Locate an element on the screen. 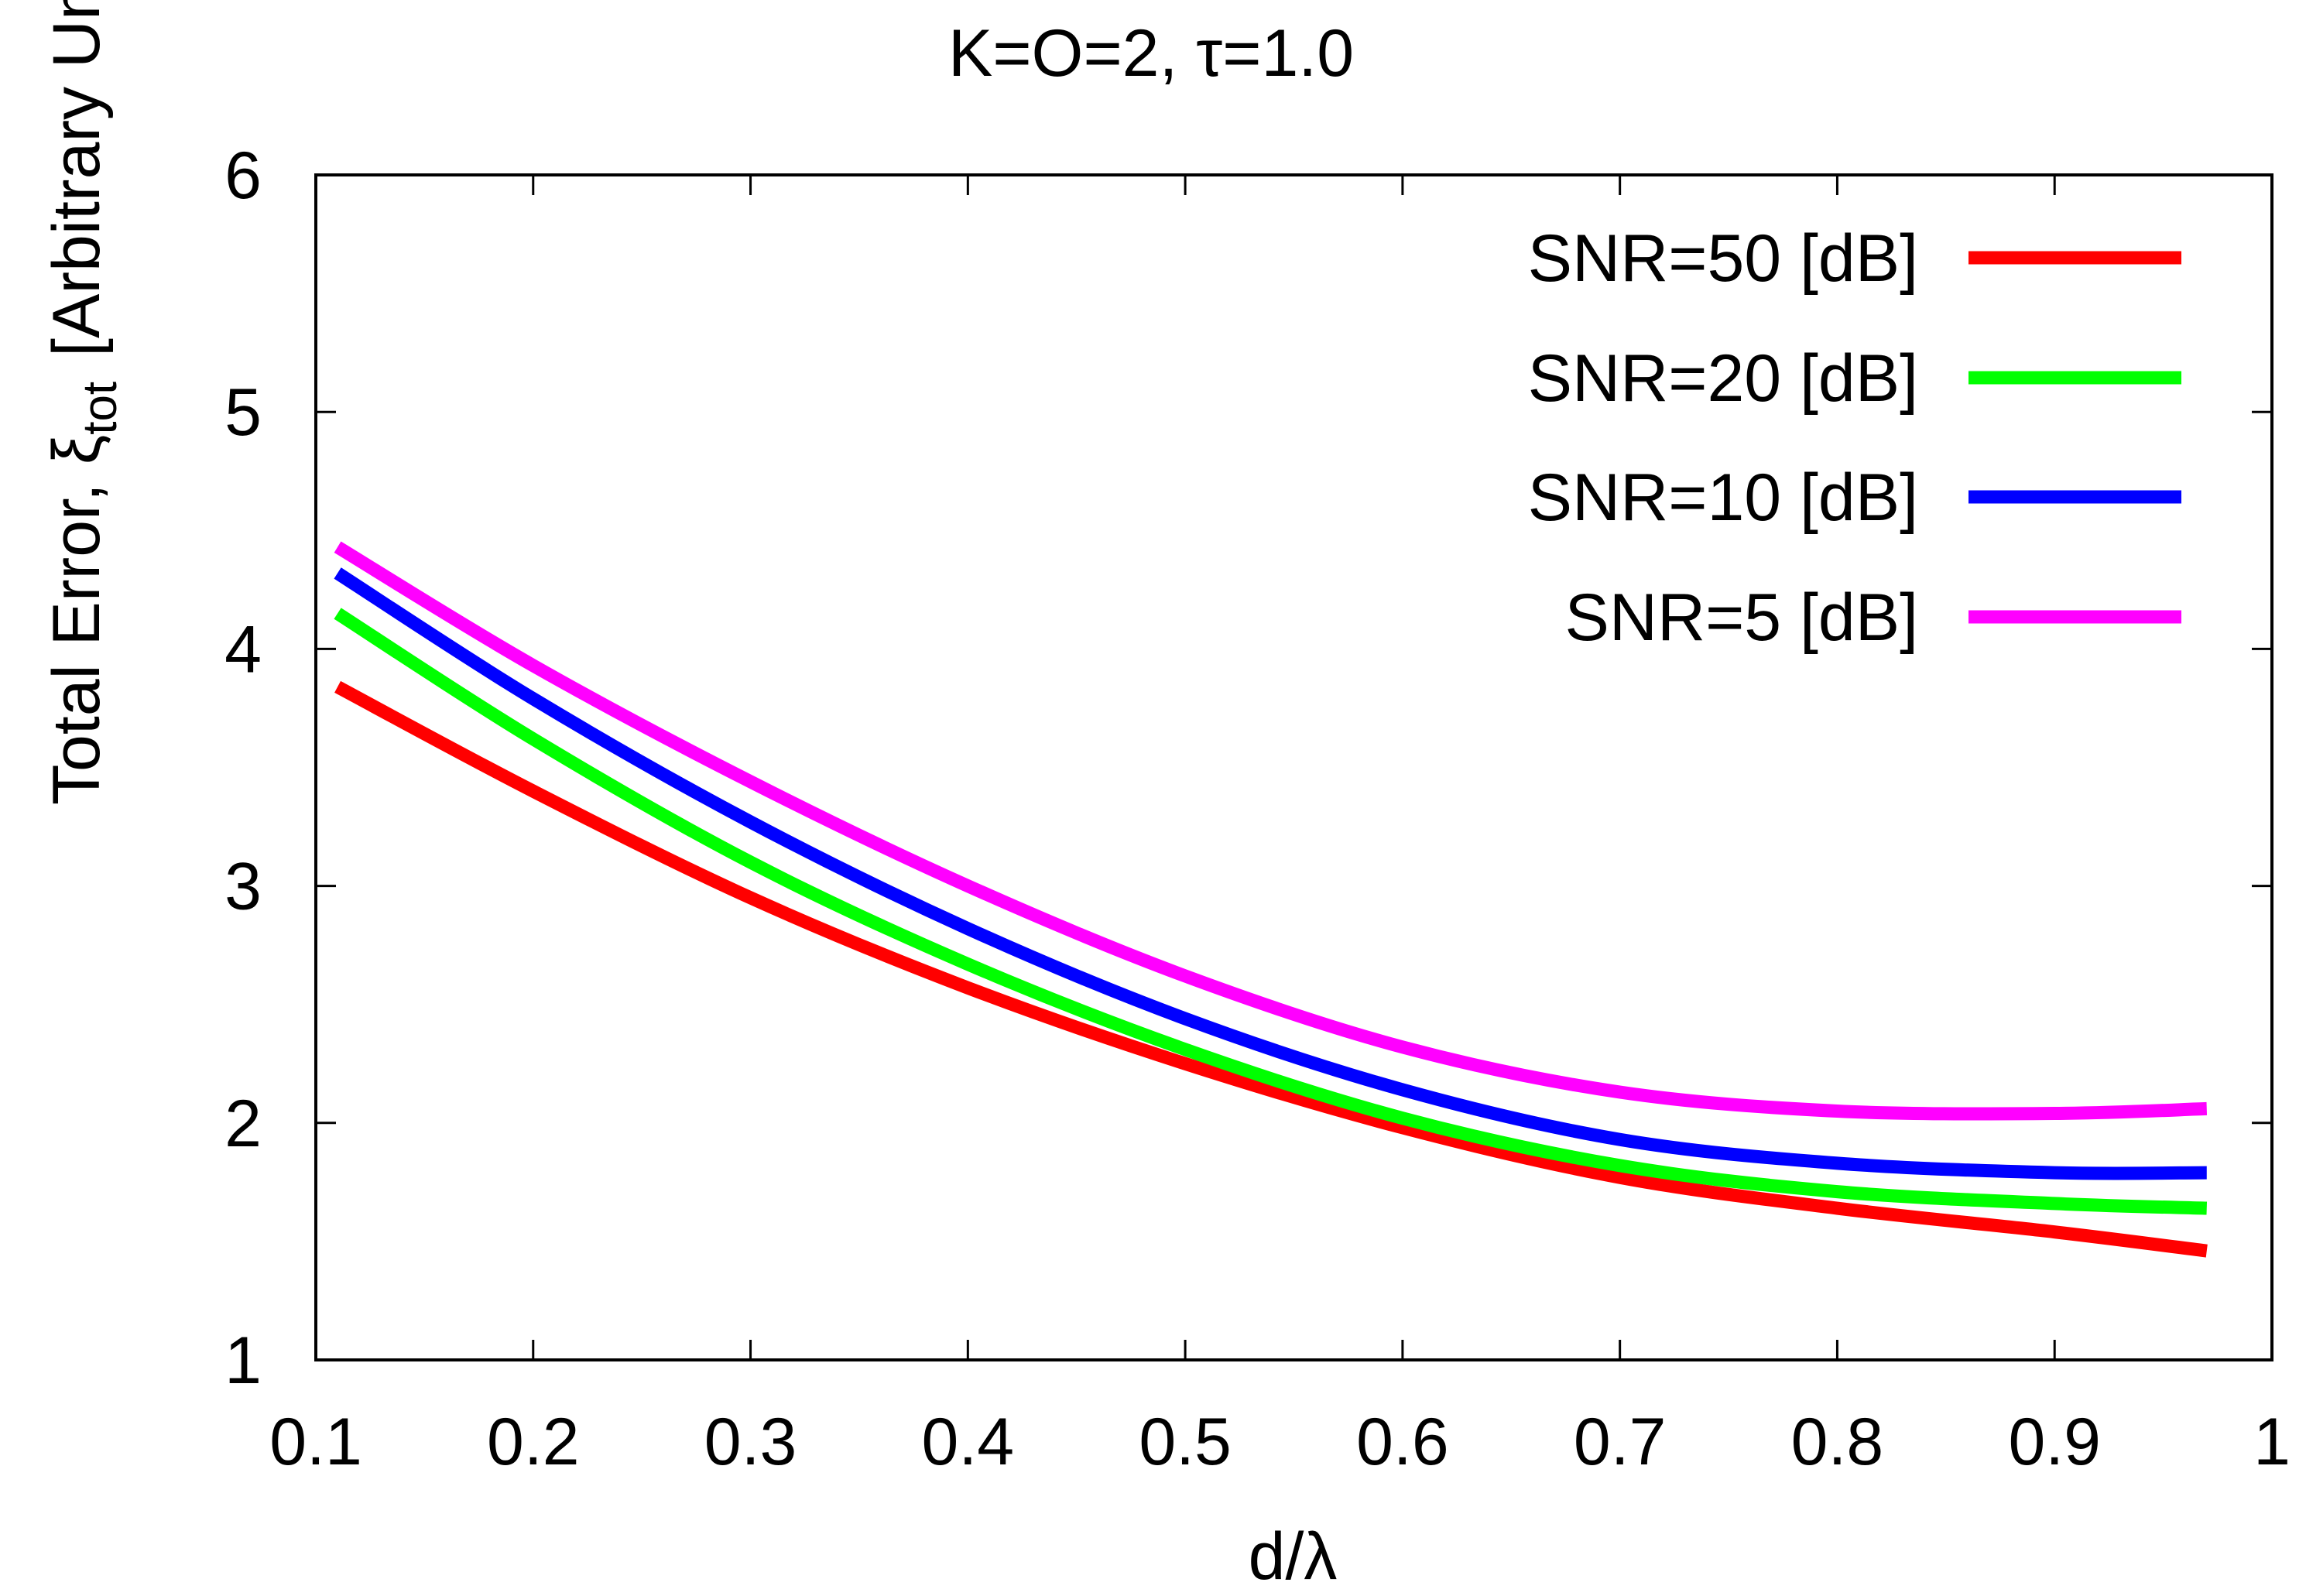  y-tick-label: 2 is located at coordinates (243, 1124).